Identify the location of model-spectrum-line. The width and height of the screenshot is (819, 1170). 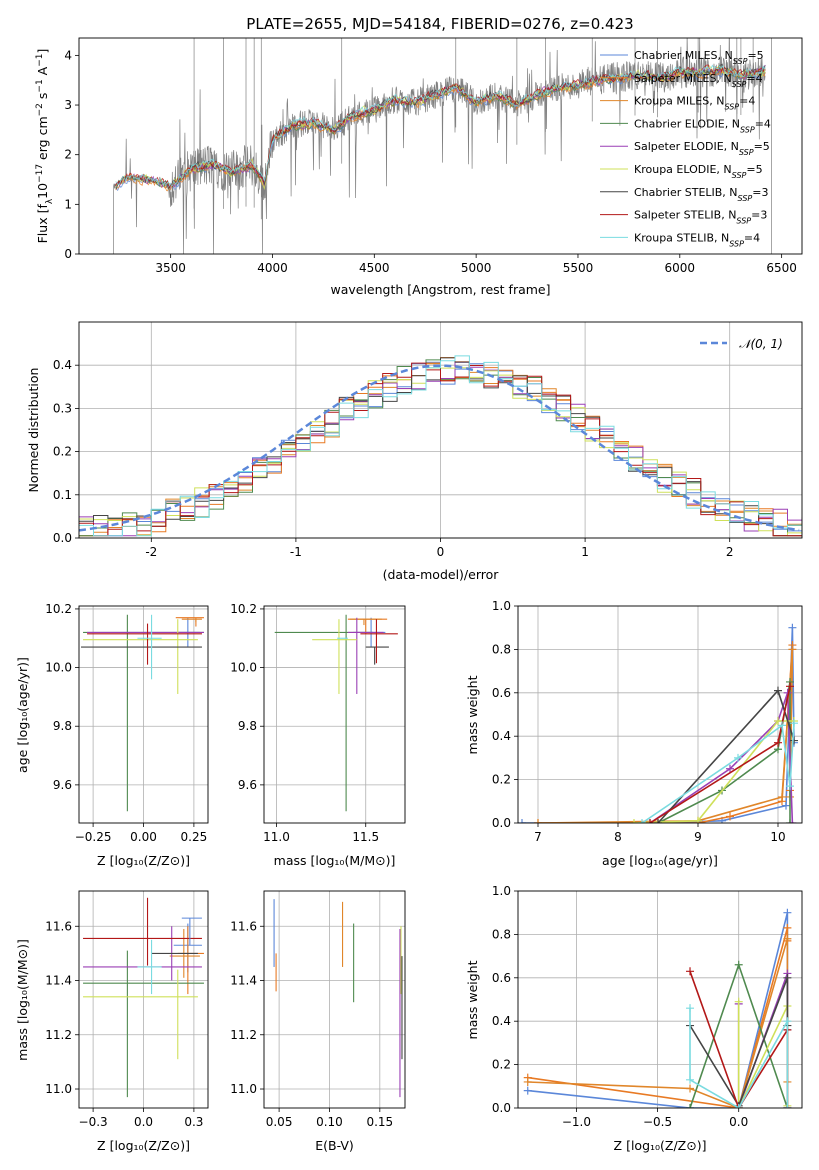
(440, 125).